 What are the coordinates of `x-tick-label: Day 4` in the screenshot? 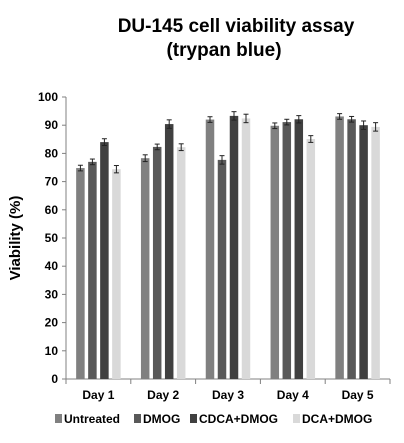 It's located at (293, 395).